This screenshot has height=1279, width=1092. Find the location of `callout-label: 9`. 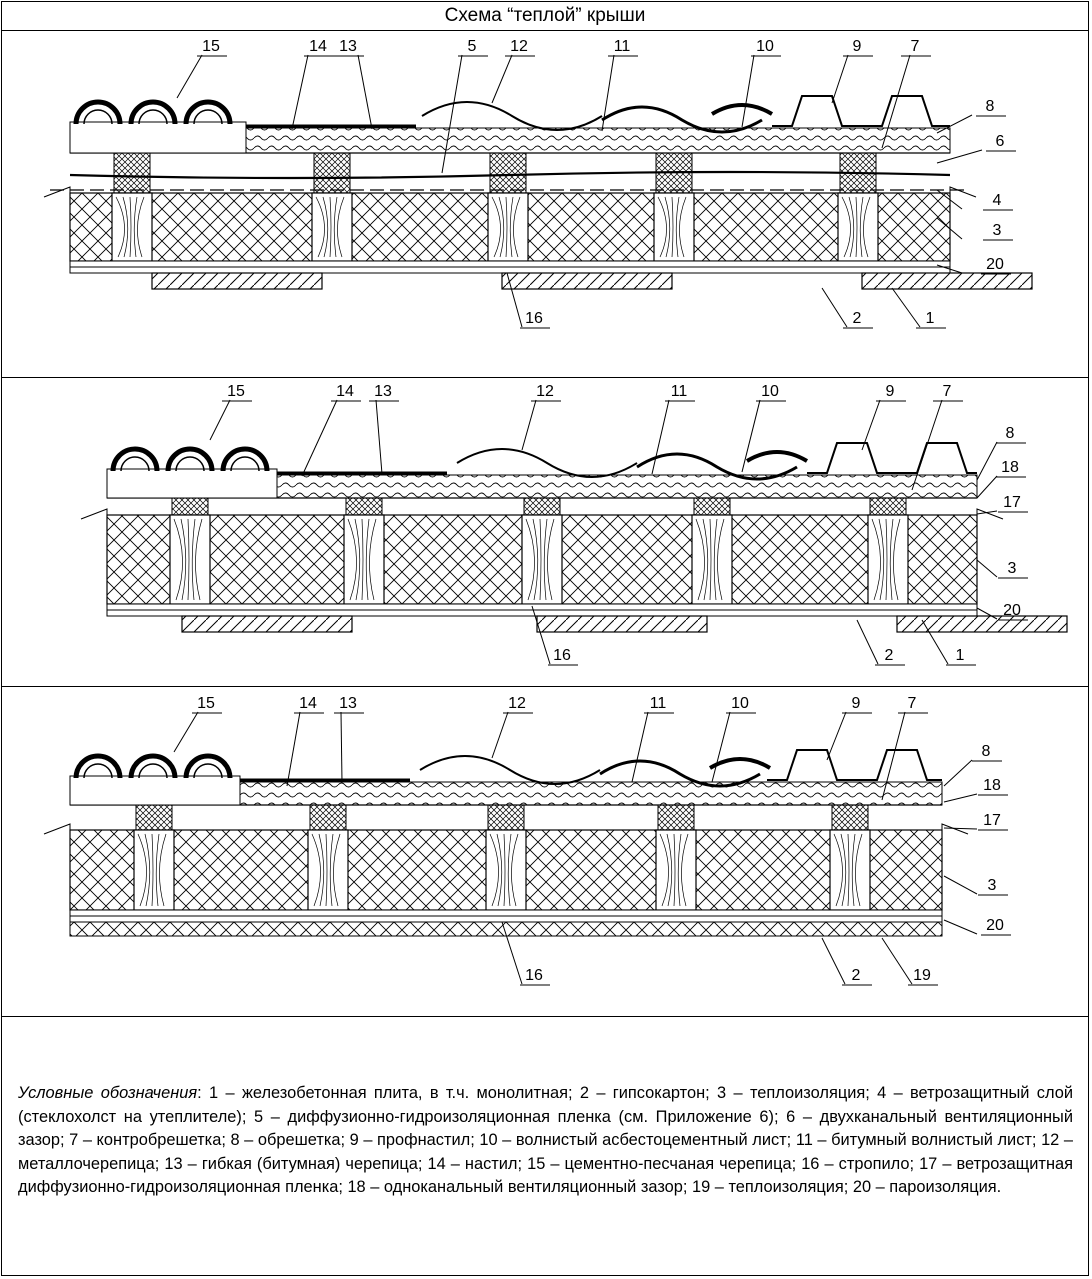

callout-label: 9 is located at coordinates (856, 703).